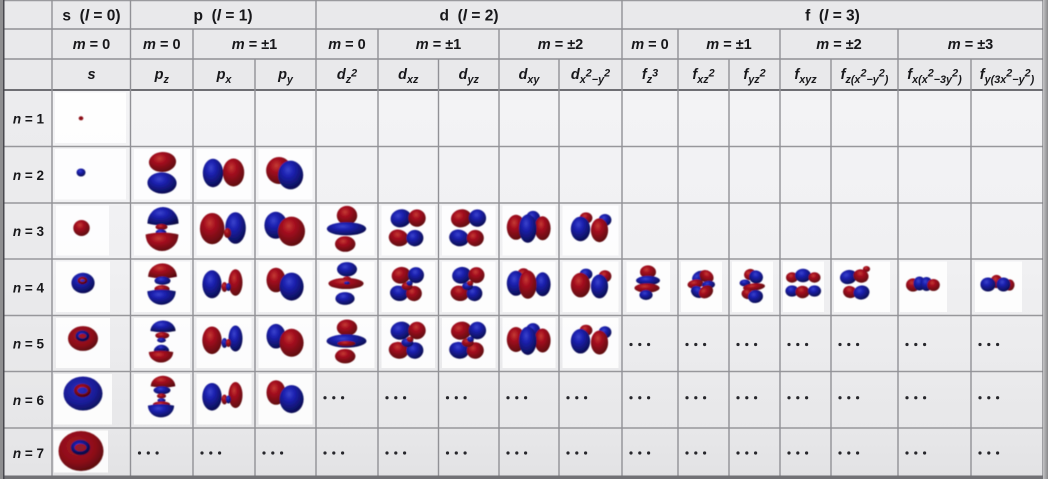  Describe the element at coordinates (408, 76) in the screenshot. I see `svg-text: dxz` at that location.